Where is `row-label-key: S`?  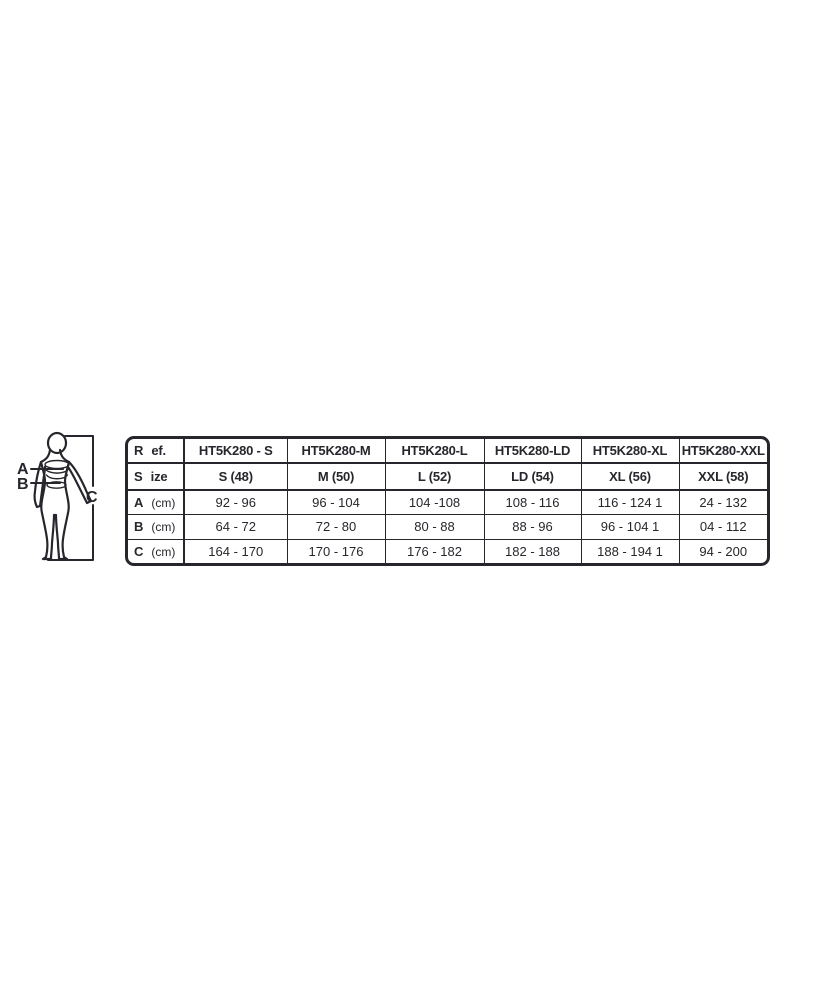
row-label-key: S is located at coordinates (138, 476).